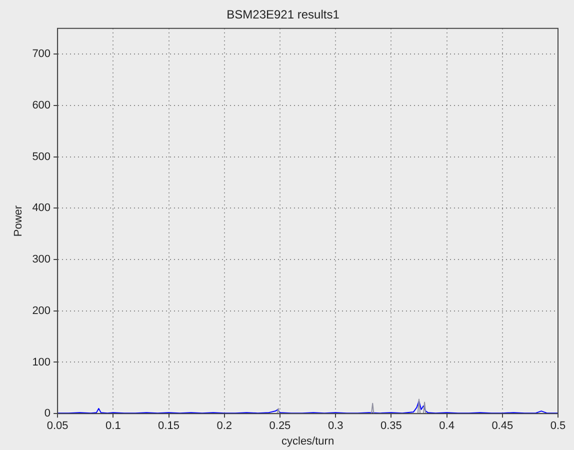  Describe the element at coordinates (391, 426) in the screenshot. I see `x-tick-label: 0.35` at that location.